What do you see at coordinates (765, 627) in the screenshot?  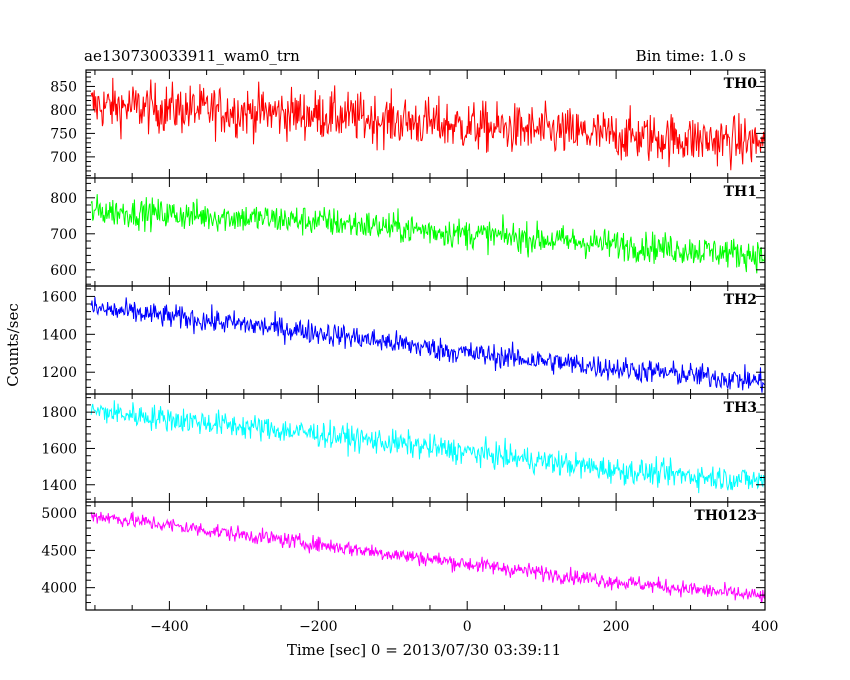 I see `x-tick-label: 400` at bounding box center [765, 627].